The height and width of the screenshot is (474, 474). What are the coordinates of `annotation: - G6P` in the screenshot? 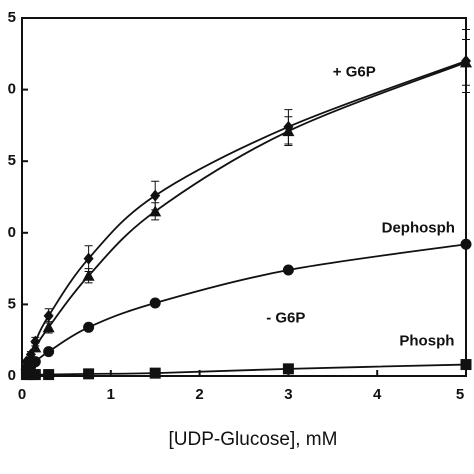 It's located at (285, 318).